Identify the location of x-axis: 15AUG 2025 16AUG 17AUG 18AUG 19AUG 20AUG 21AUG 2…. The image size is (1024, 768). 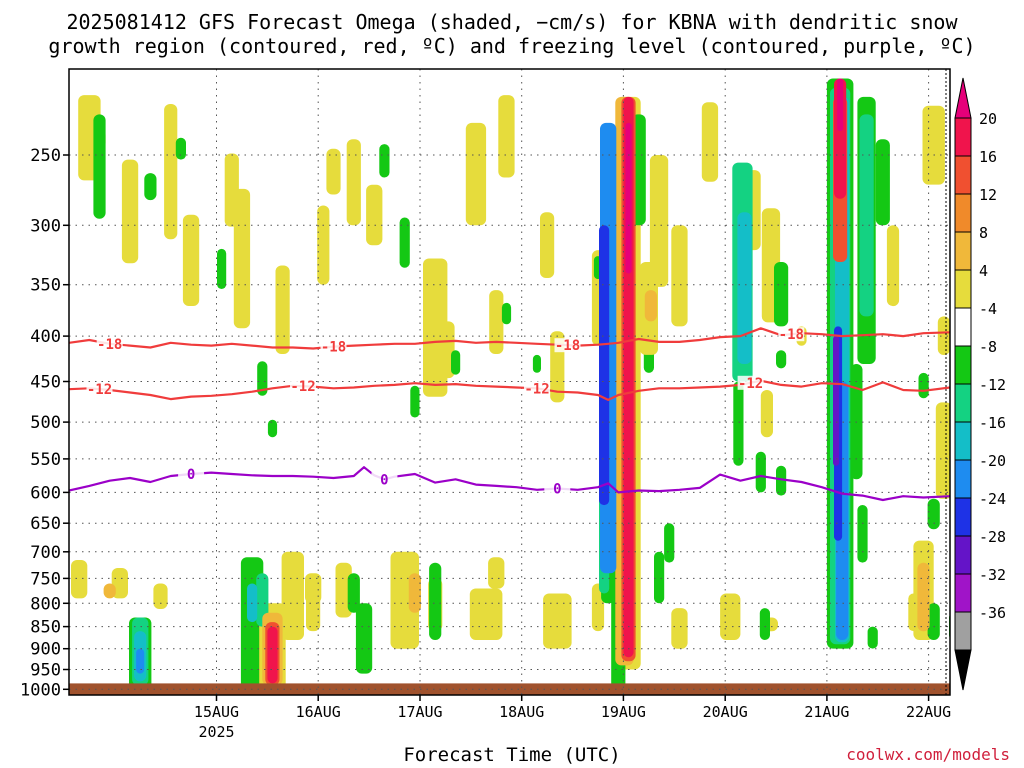
(572, 718).